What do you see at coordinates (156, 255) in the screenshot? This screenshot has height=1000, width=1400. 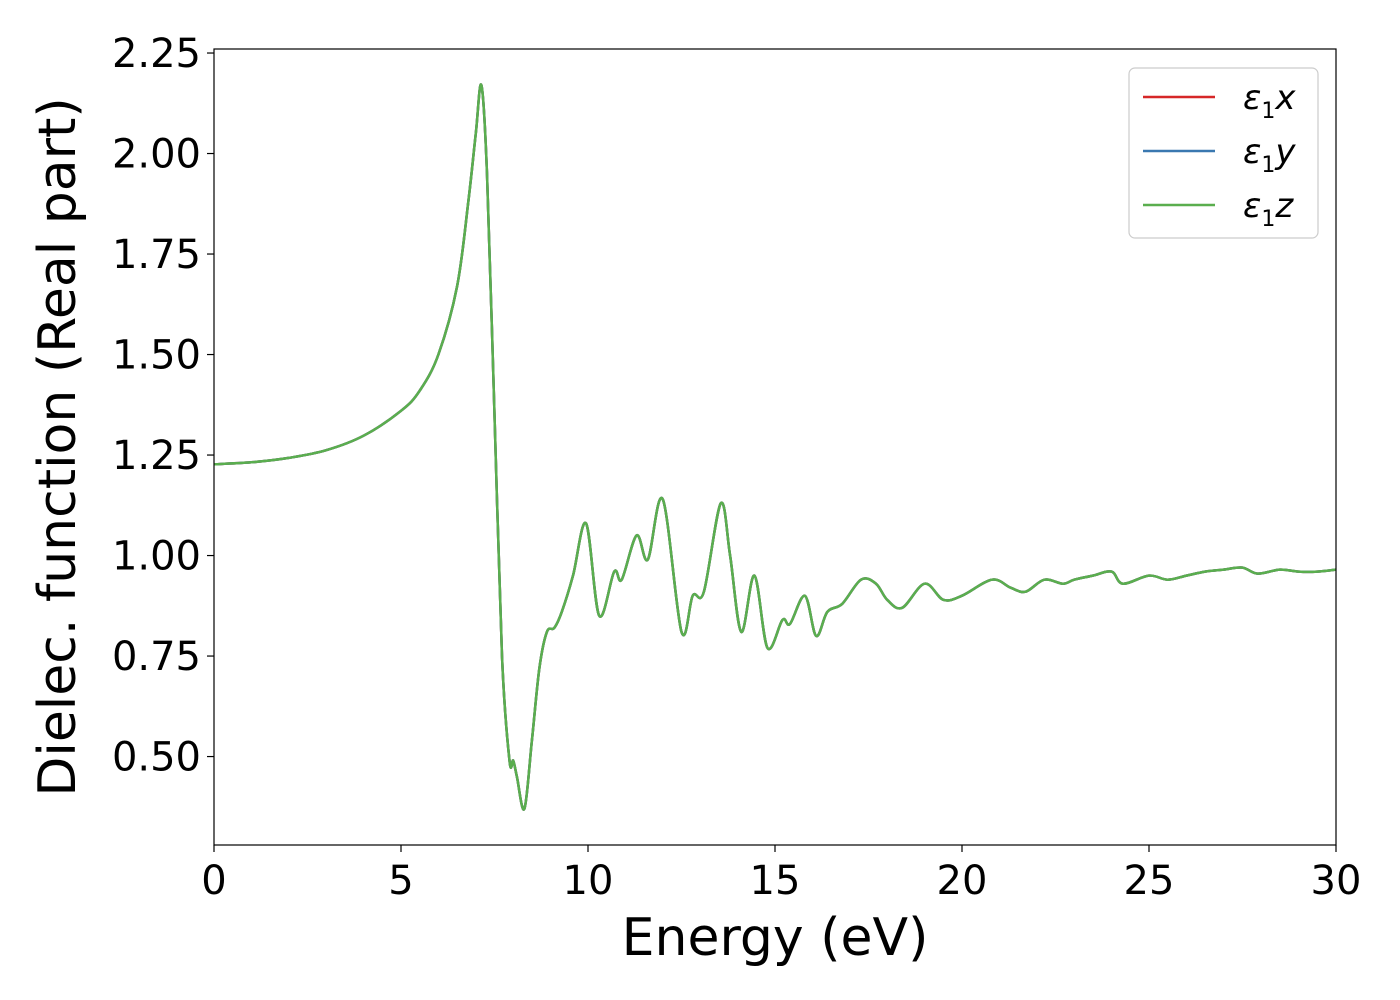 I see `y-tick-label: 1.75` at bounding box center [156, 255].